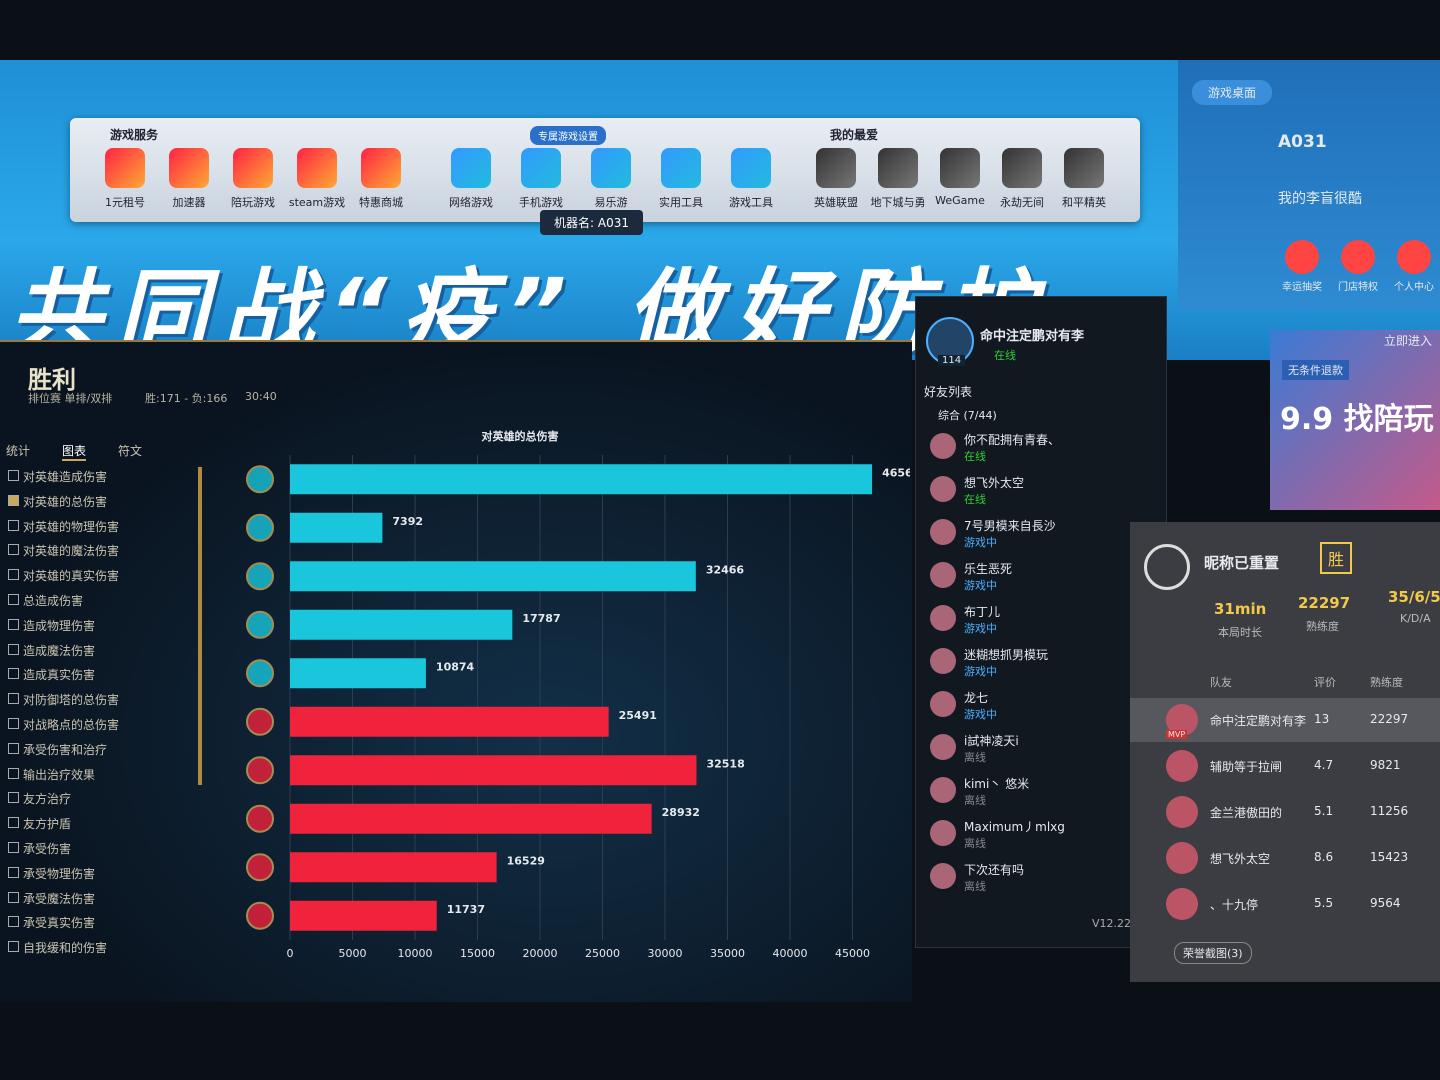  Describe the element at coordinates (1022, 202) in the screenshot. I see `tool-label: 永劫无间` at that location.